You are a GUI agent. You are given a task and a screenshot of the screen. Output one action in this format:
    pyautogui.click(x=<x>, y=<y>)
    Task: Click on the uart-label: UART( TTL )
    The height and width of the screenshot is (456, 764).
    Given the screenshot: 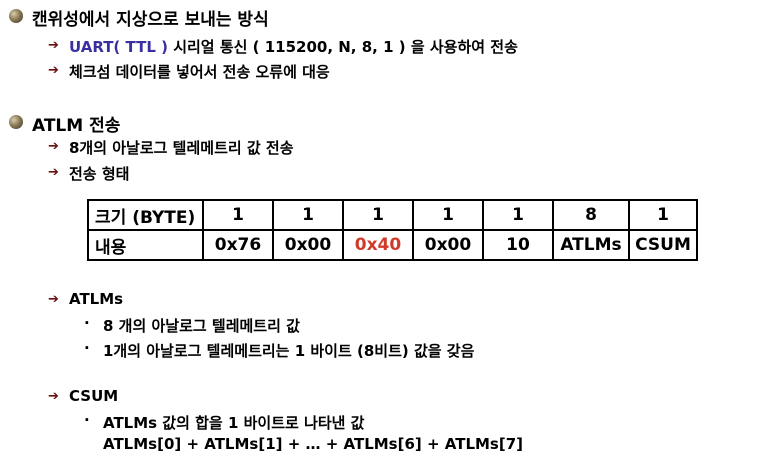 What is the action you would take?
    pyautogui.click(x=118, y=47)
    